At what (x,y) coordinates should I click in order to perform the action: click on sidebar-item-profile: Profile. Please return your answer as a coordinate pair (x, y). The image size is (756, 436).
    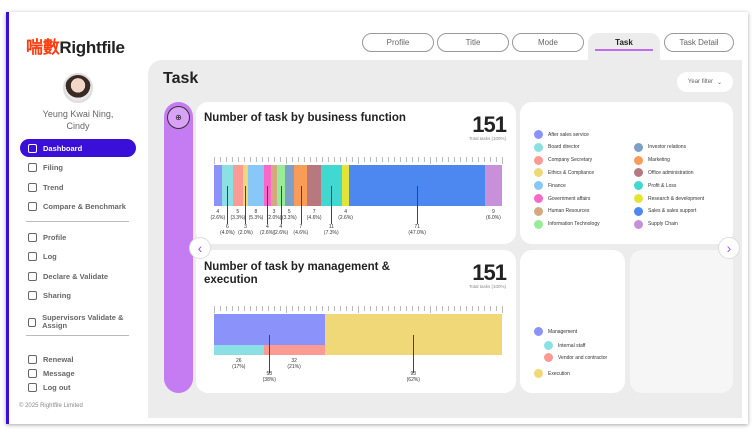
    Looking at the image, I should click on (78, 237).